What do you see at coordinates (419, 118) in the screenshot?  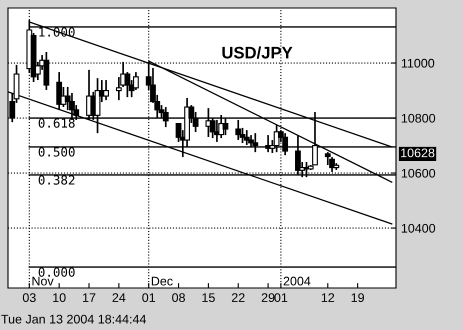 I see `y-tick-label: 10800` at bounding box center [419, 118].